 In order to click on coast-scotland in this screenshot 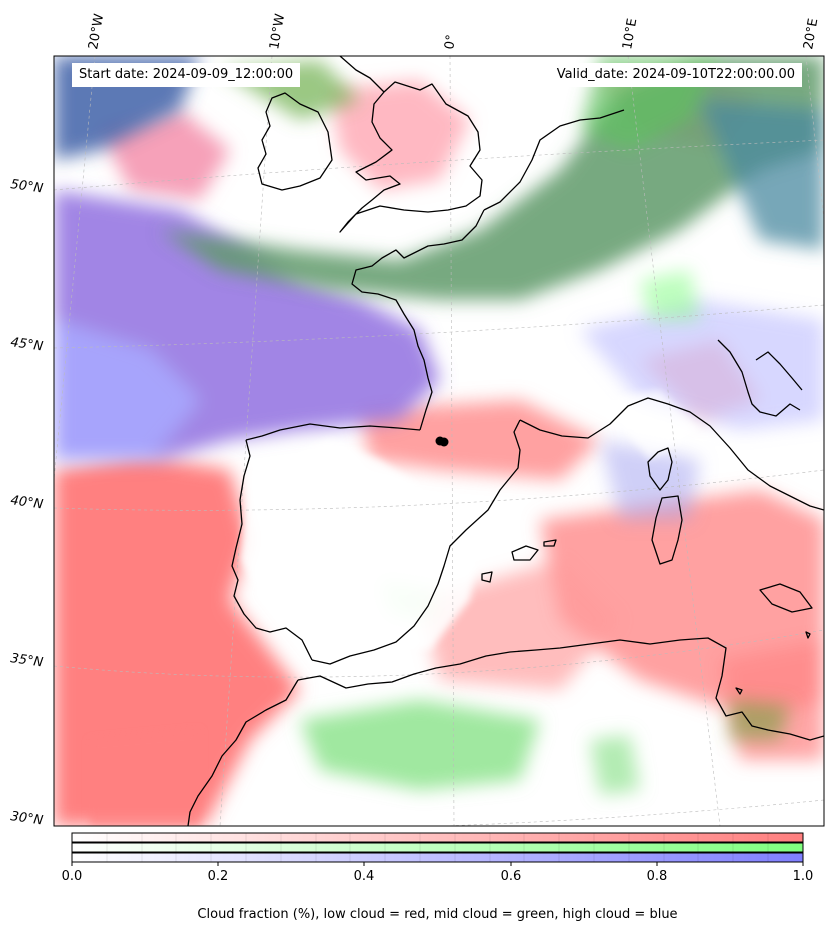, I will do `click(362, 74)`.